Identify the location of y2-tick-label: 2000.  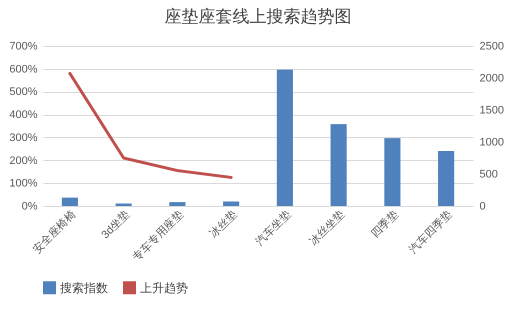
(492, 78).